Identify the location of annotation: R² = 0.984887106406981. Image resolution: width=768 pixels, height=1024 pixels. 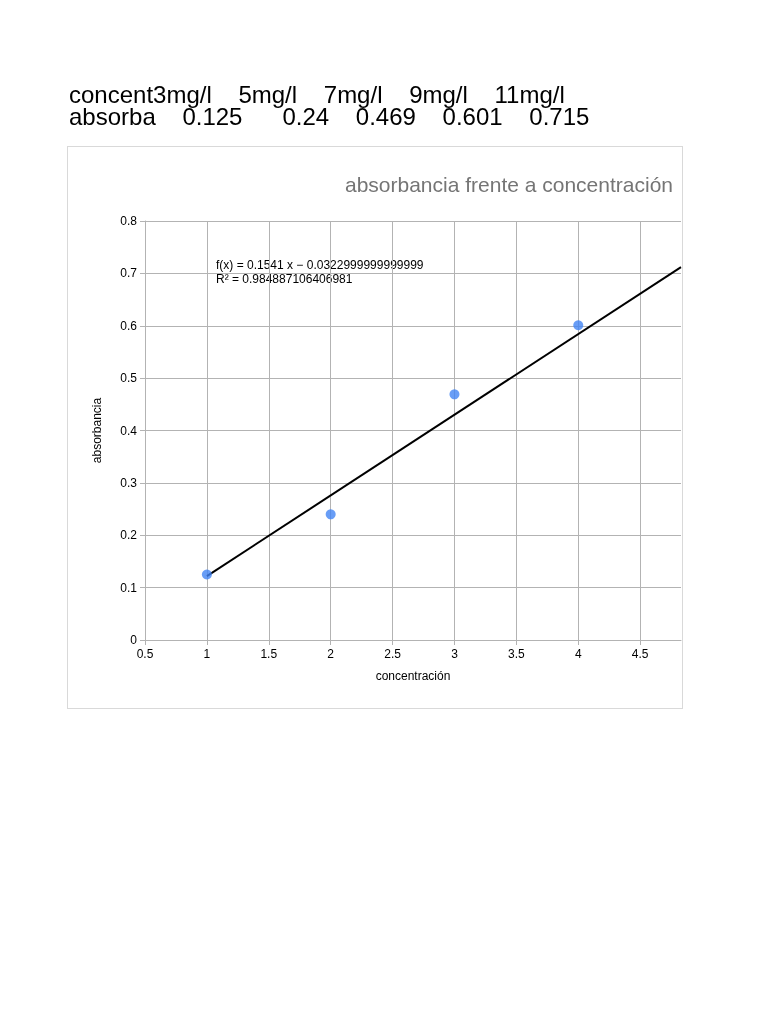
(284, 279).